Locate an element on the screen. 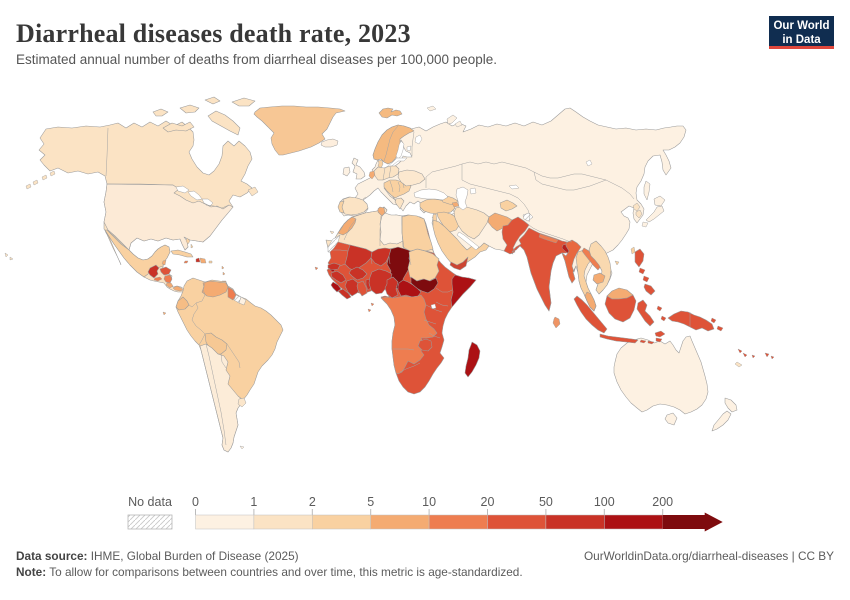  svg-text: 5 is located at coordinates (370, 502).